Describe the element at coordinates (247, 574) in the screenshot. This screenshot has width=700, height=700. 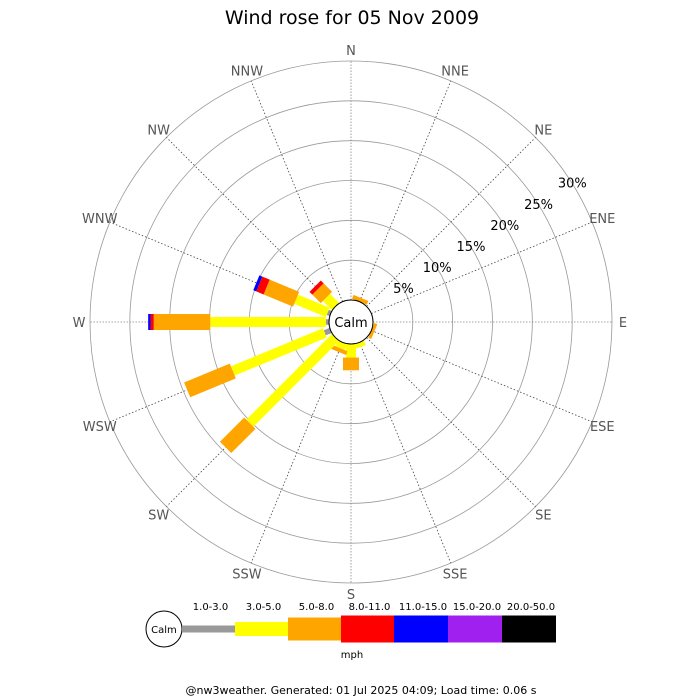
I see `direction-label-ssw: SSW` at that location.